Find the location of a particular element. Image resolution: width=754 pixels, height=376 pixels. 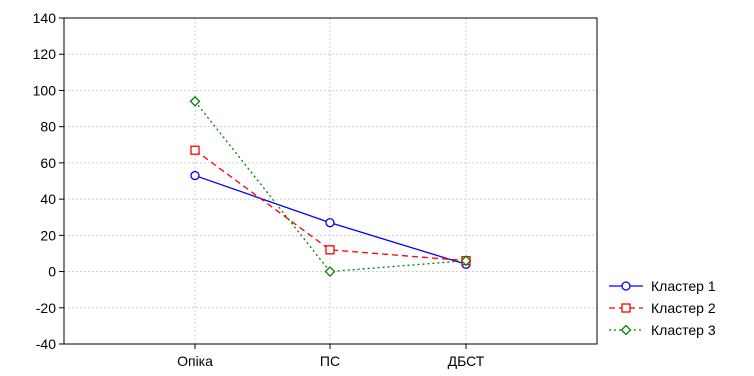

legend-item-2: Кластер 2 is located at coordinates (662, 308).